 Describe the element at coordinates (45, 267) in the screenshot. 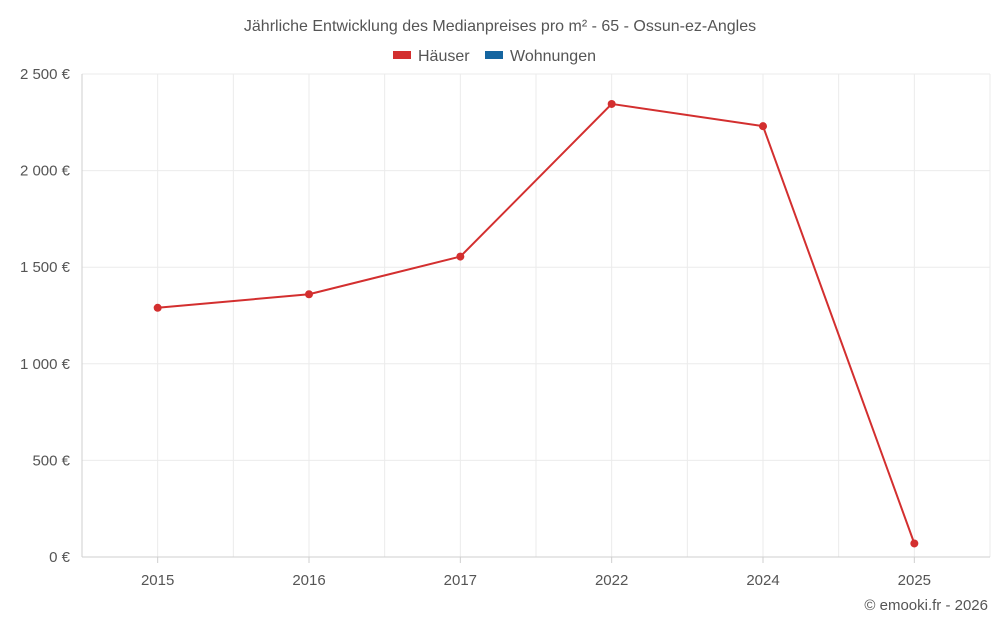

I see `y-tick-label: 1 500 €` at that location.